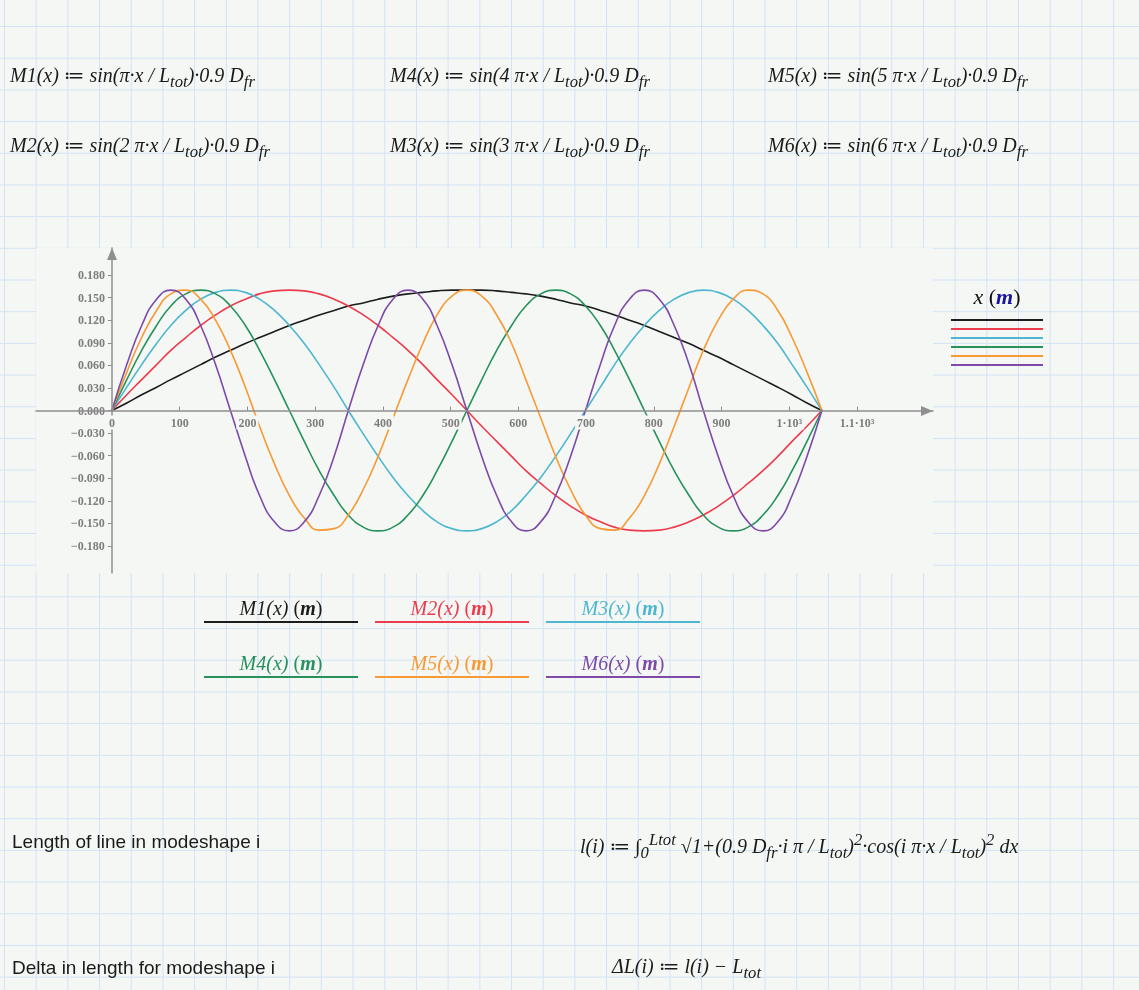 Image resolution: width=1139 pixels, height=990 pixels. I want to click on x-tick-label: 600, so click(518, 422).